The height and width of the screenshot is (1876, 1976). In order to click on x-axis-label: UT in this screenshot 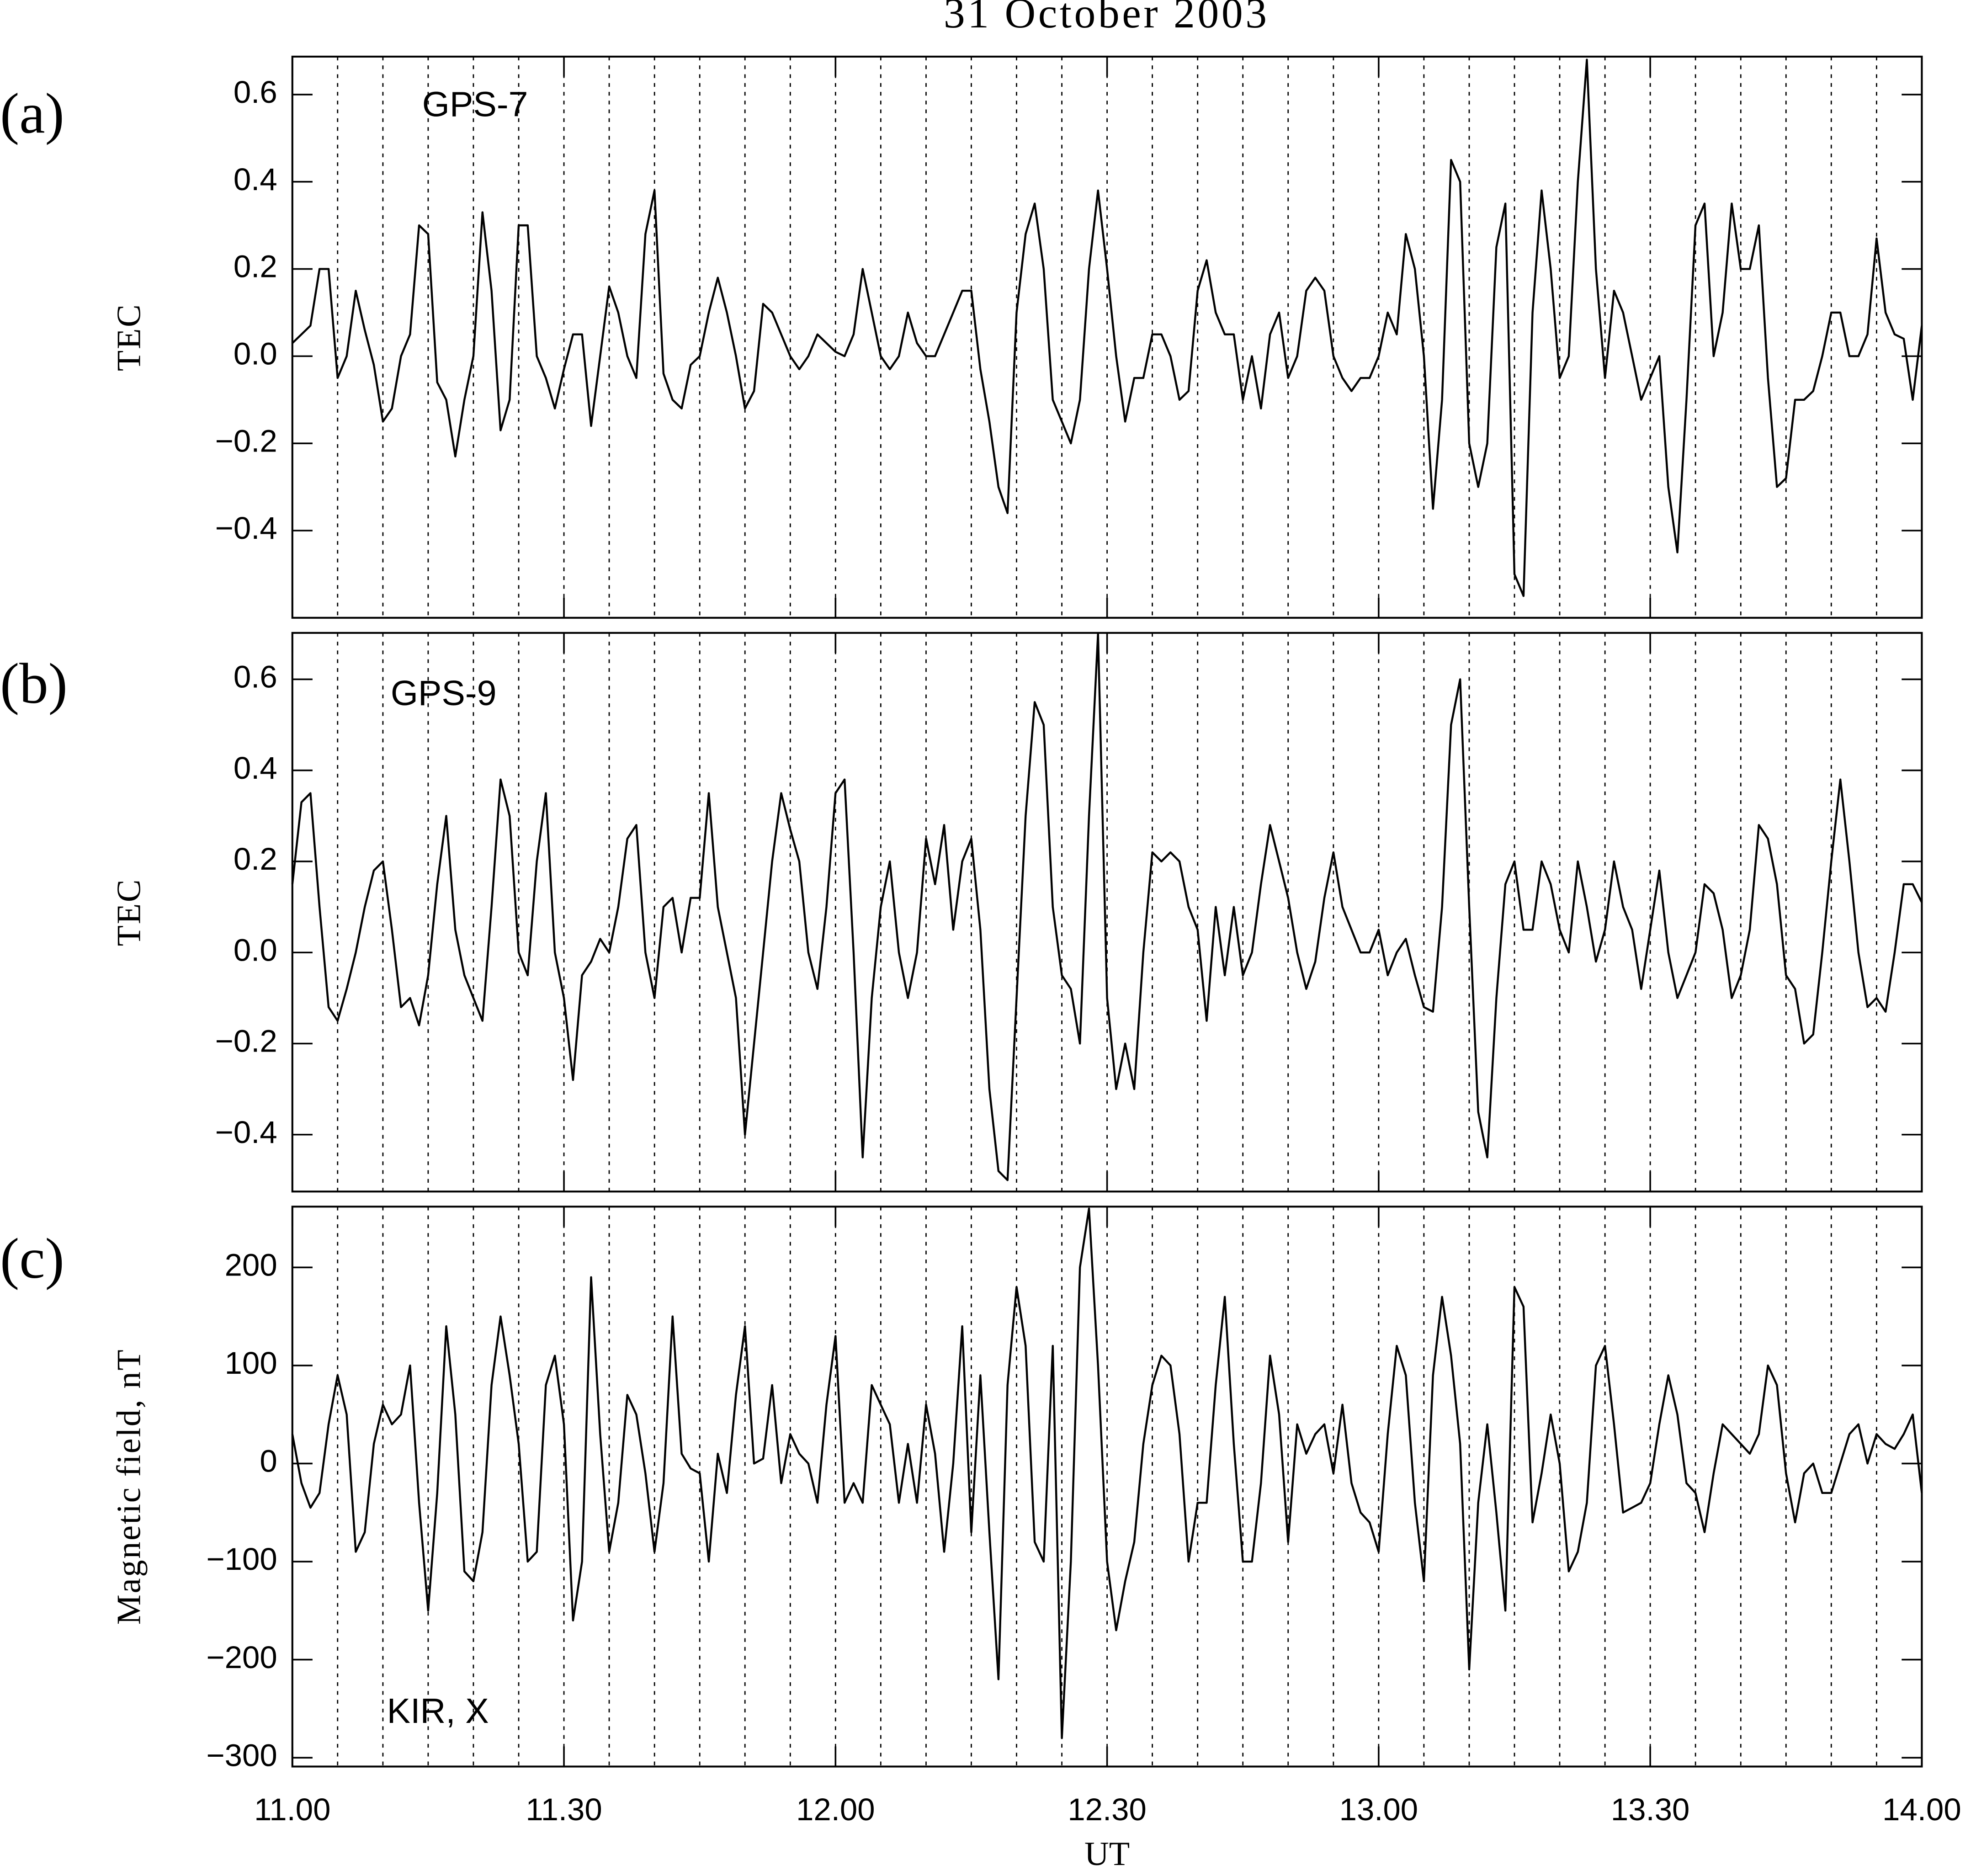, I will do `click(1107, 1854)`.